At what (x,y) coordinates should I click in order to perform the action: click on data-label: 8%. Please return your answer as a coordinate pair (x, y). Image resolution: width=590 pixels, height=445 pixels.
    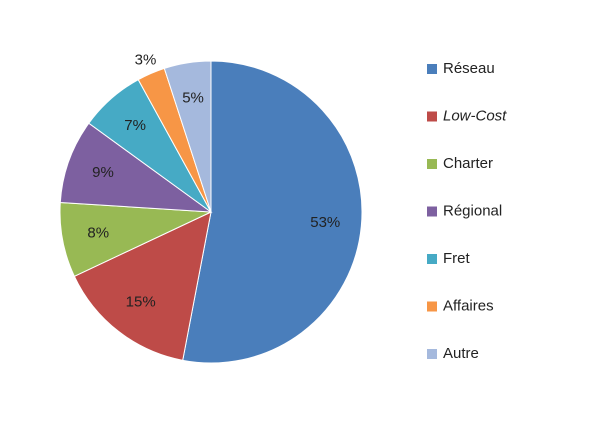
    Looking at the image, I should click on (98, 232).